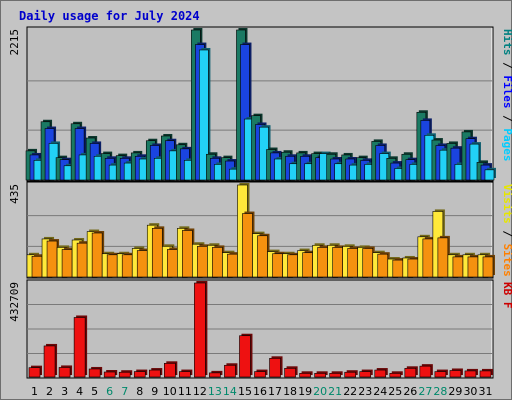 The image size is (512, 401). Describe the element at coordinates (215, 391) in the screenshot. I see `day-label-13: 13` at that location.